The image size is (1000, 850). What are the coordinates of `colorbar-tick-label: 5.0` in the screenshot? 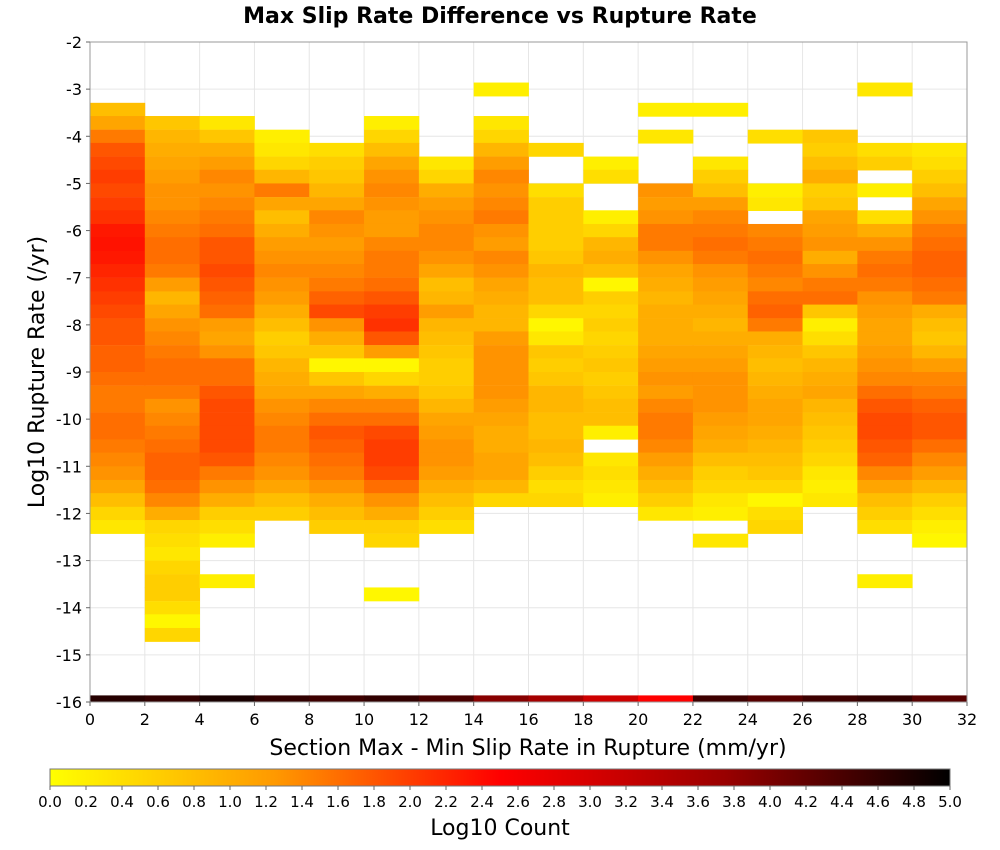 It's located at (950, 802).